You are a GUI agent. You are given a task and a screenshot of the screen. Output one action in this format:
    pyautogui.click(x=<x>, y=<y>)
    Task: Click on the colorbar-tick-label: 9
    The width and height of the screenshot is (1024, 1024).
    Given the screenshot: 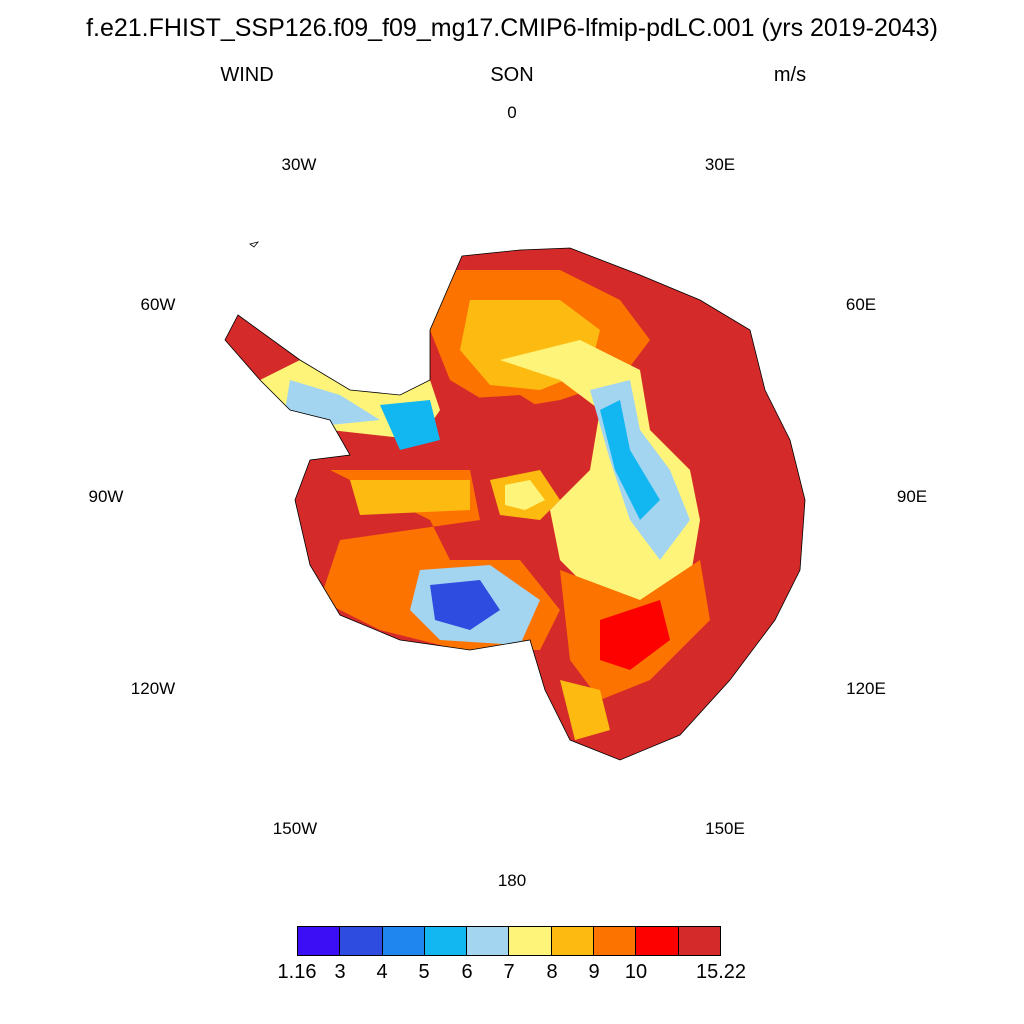 What is the action you would take?
    pyautogui.click(x=594, y=972)
    